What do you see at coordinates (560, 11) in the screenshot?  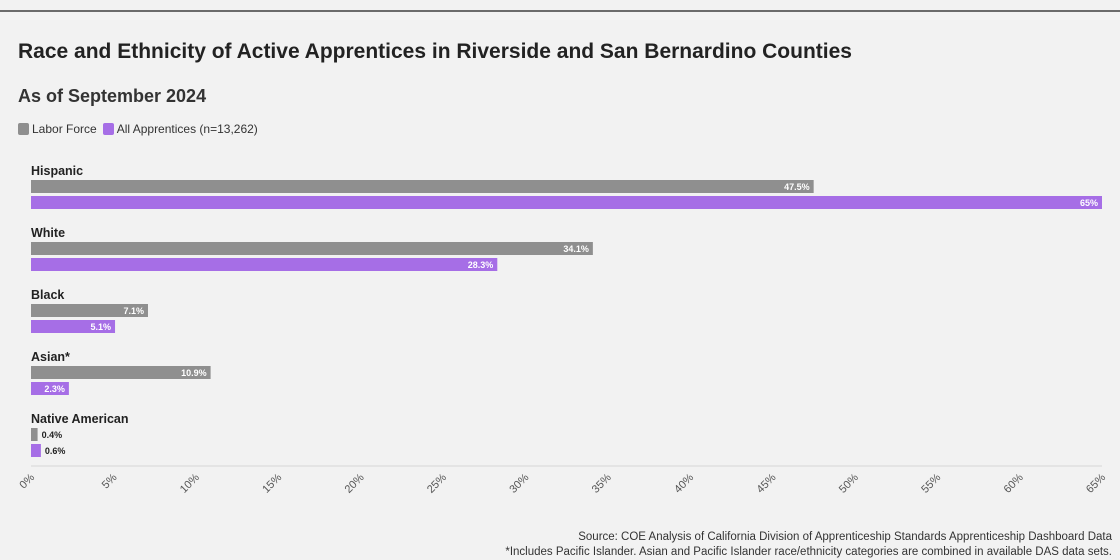 I see `top-rule` at bounding box center [560, 11].